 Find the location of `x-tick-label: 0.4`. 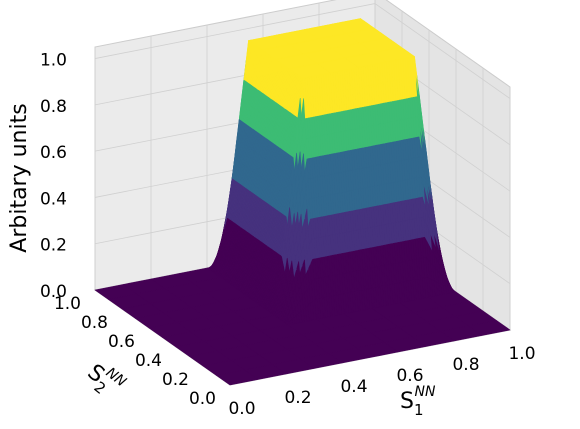

x-tick-label: 0.4 is located at coordinates (353, 387).